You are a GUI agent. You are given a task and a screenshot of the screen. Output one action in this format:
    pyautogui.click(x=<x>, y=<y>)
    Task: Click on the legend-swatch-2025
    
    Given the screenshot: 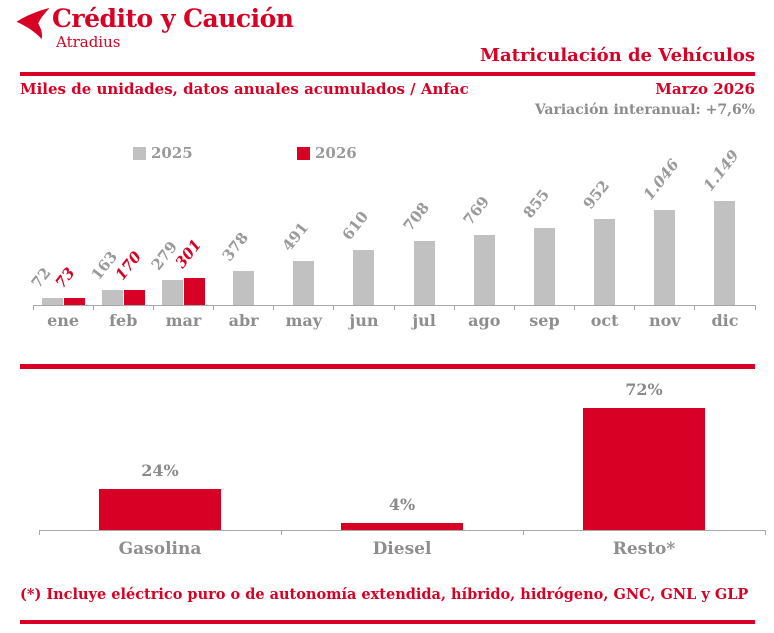 What is the action you would take?
    pyautogui.click(x=139, y=153)
    